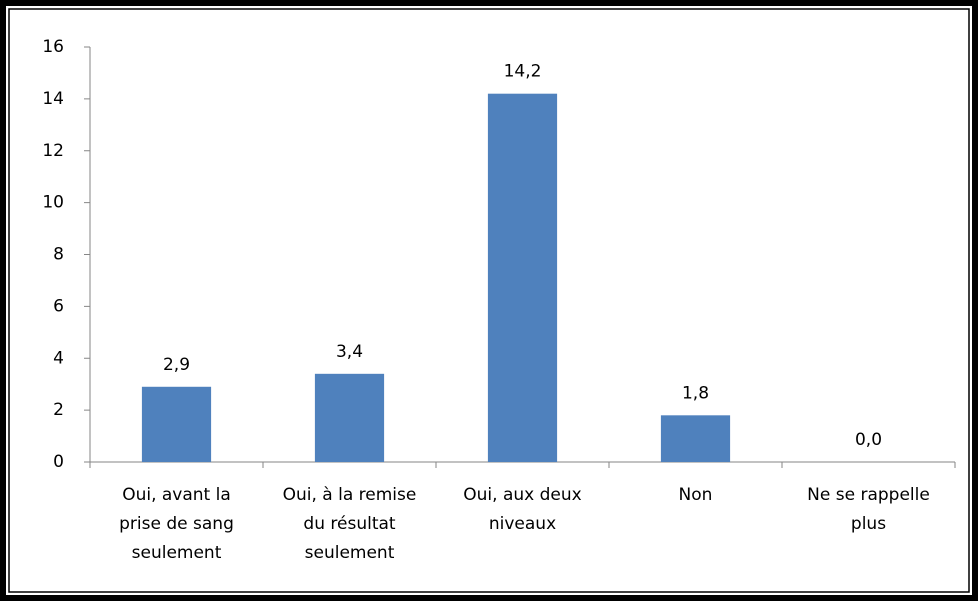 This screenshot has height=605, width=978. What do you see at coordinates (53, 203) in the screenshot?
I see `y-tick-label: 10` at bounding box center [53, 203].